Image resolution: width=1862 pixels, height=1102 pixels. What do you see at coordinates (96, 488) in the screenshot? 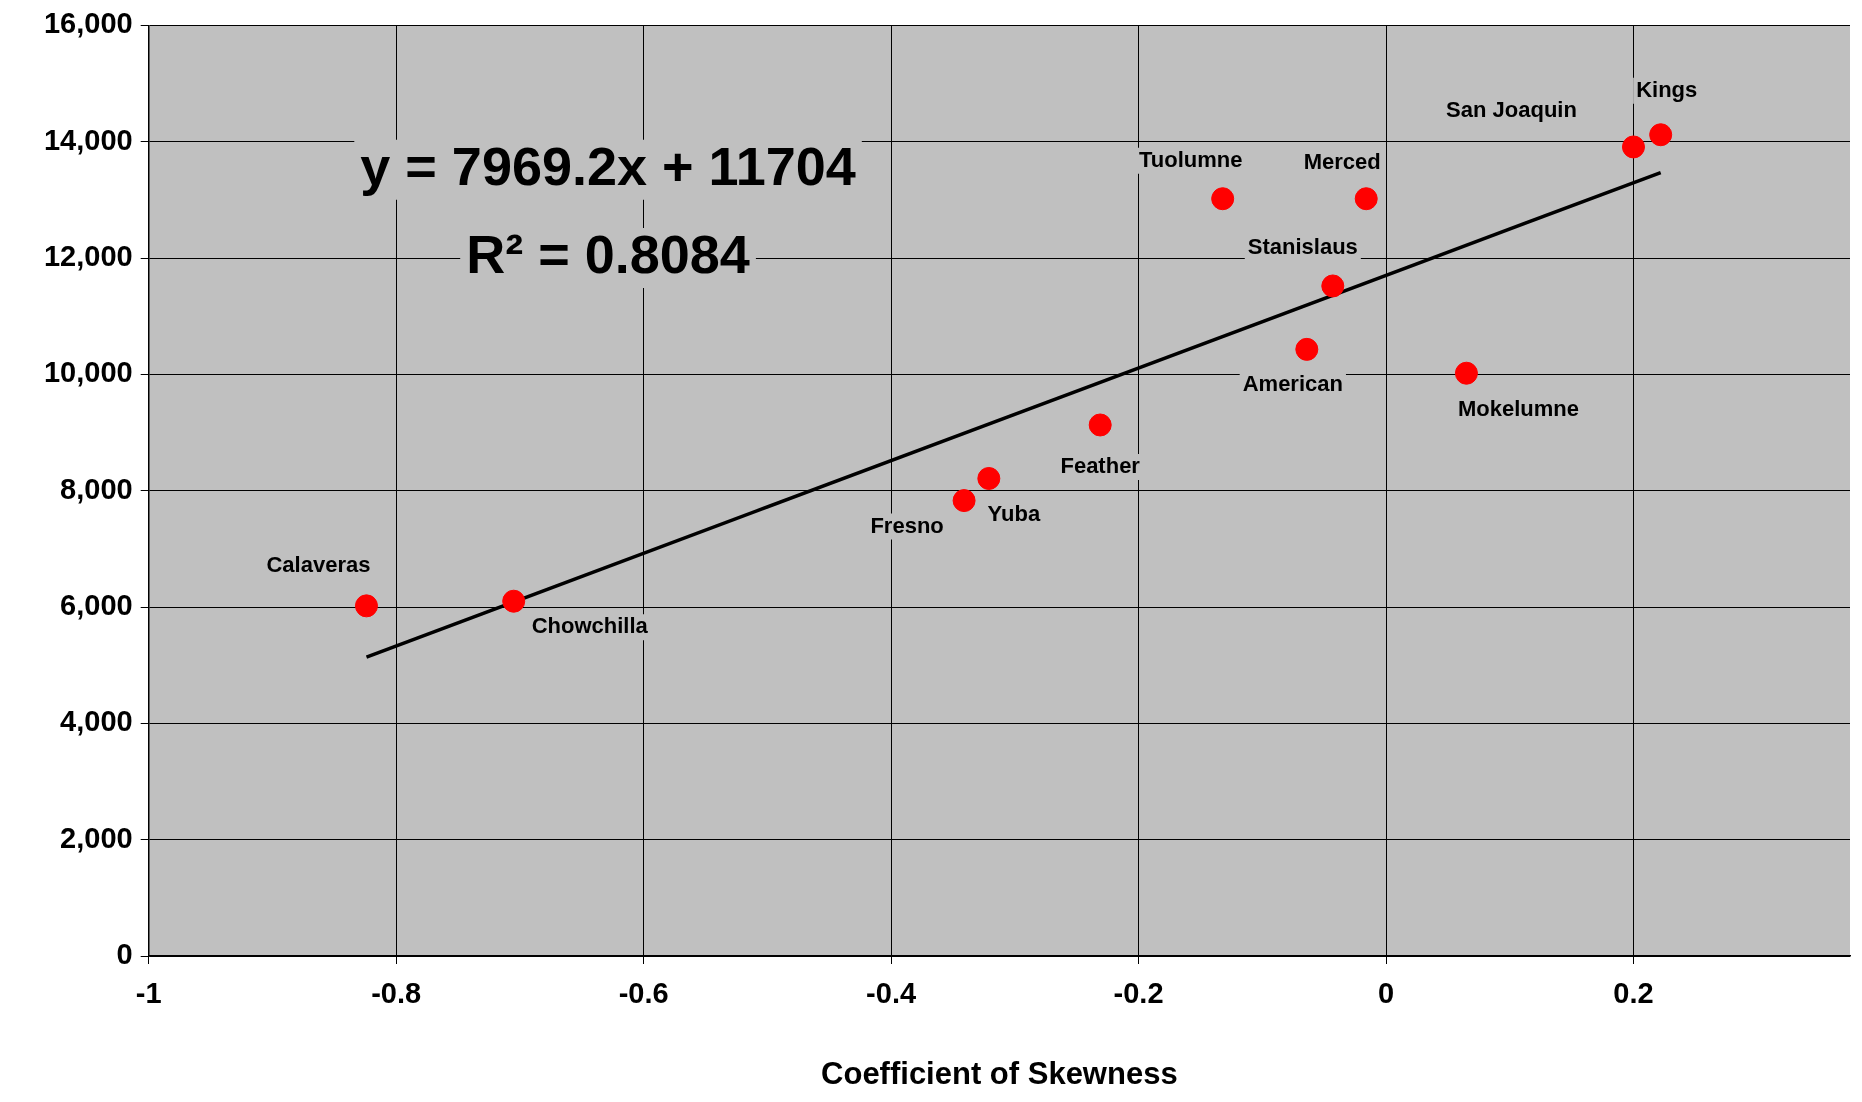
I see `y-tick-label: 8,000` at bounding box center [96, 488].